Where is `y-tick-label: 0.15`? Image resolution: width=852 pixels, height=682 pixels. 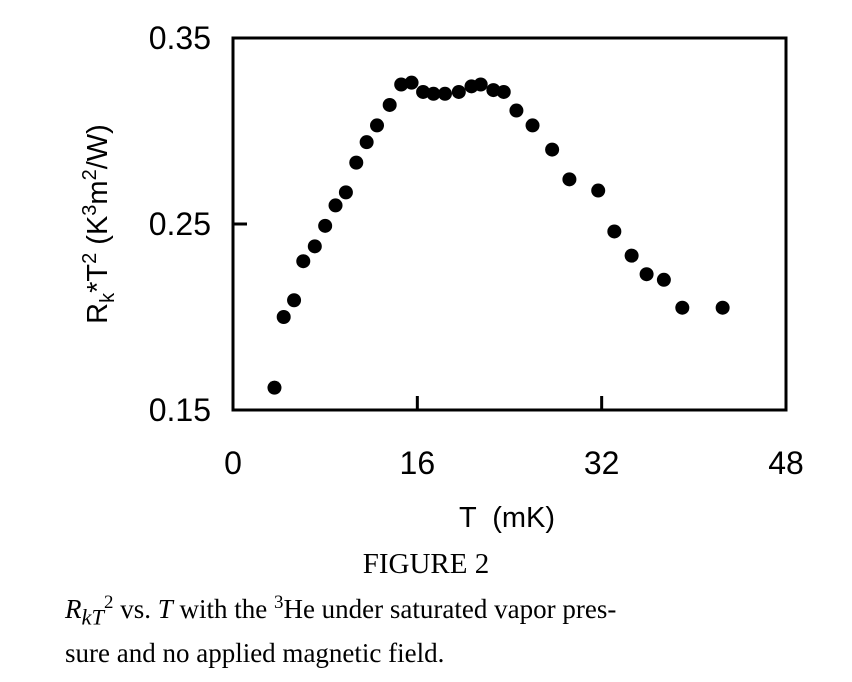 y-tick-label: 0.15 is located at coordinates (180, 410).